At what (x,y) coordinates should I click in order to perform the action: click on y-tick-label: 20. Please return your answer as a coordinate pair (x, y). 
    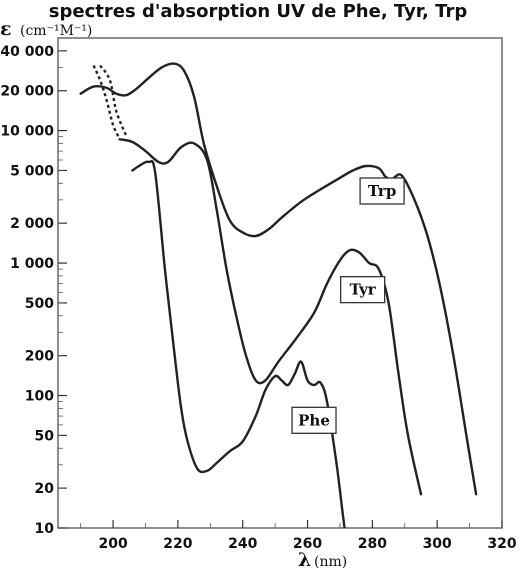
    Looking at the image, I should click on (45, 489).